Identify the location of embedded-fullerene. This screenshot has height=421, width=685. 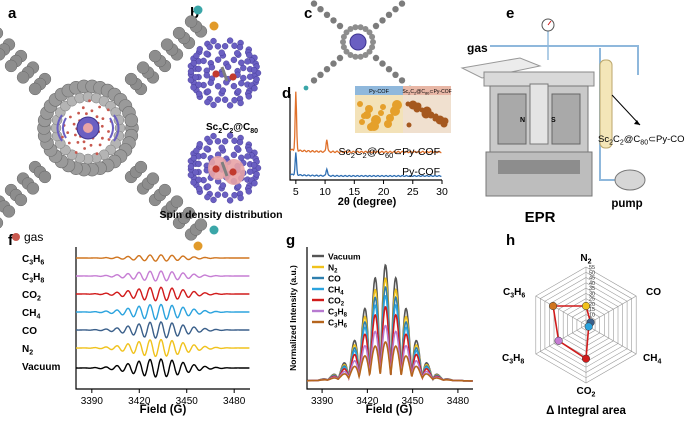
(88, 128).